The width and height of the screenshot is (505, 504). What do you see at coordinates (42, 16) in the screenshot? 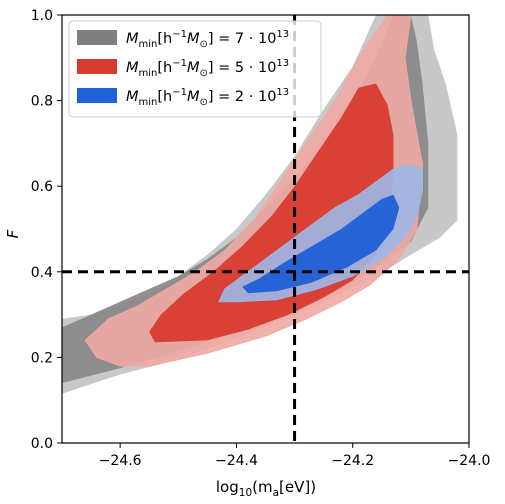
I see `y-tick-label: 1.0` at bounding box center [42, 16].